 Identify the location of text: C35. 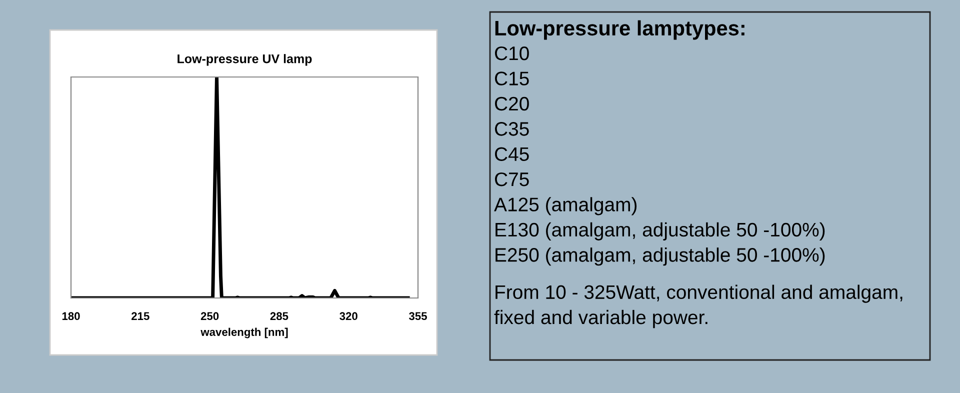
(511, 129).